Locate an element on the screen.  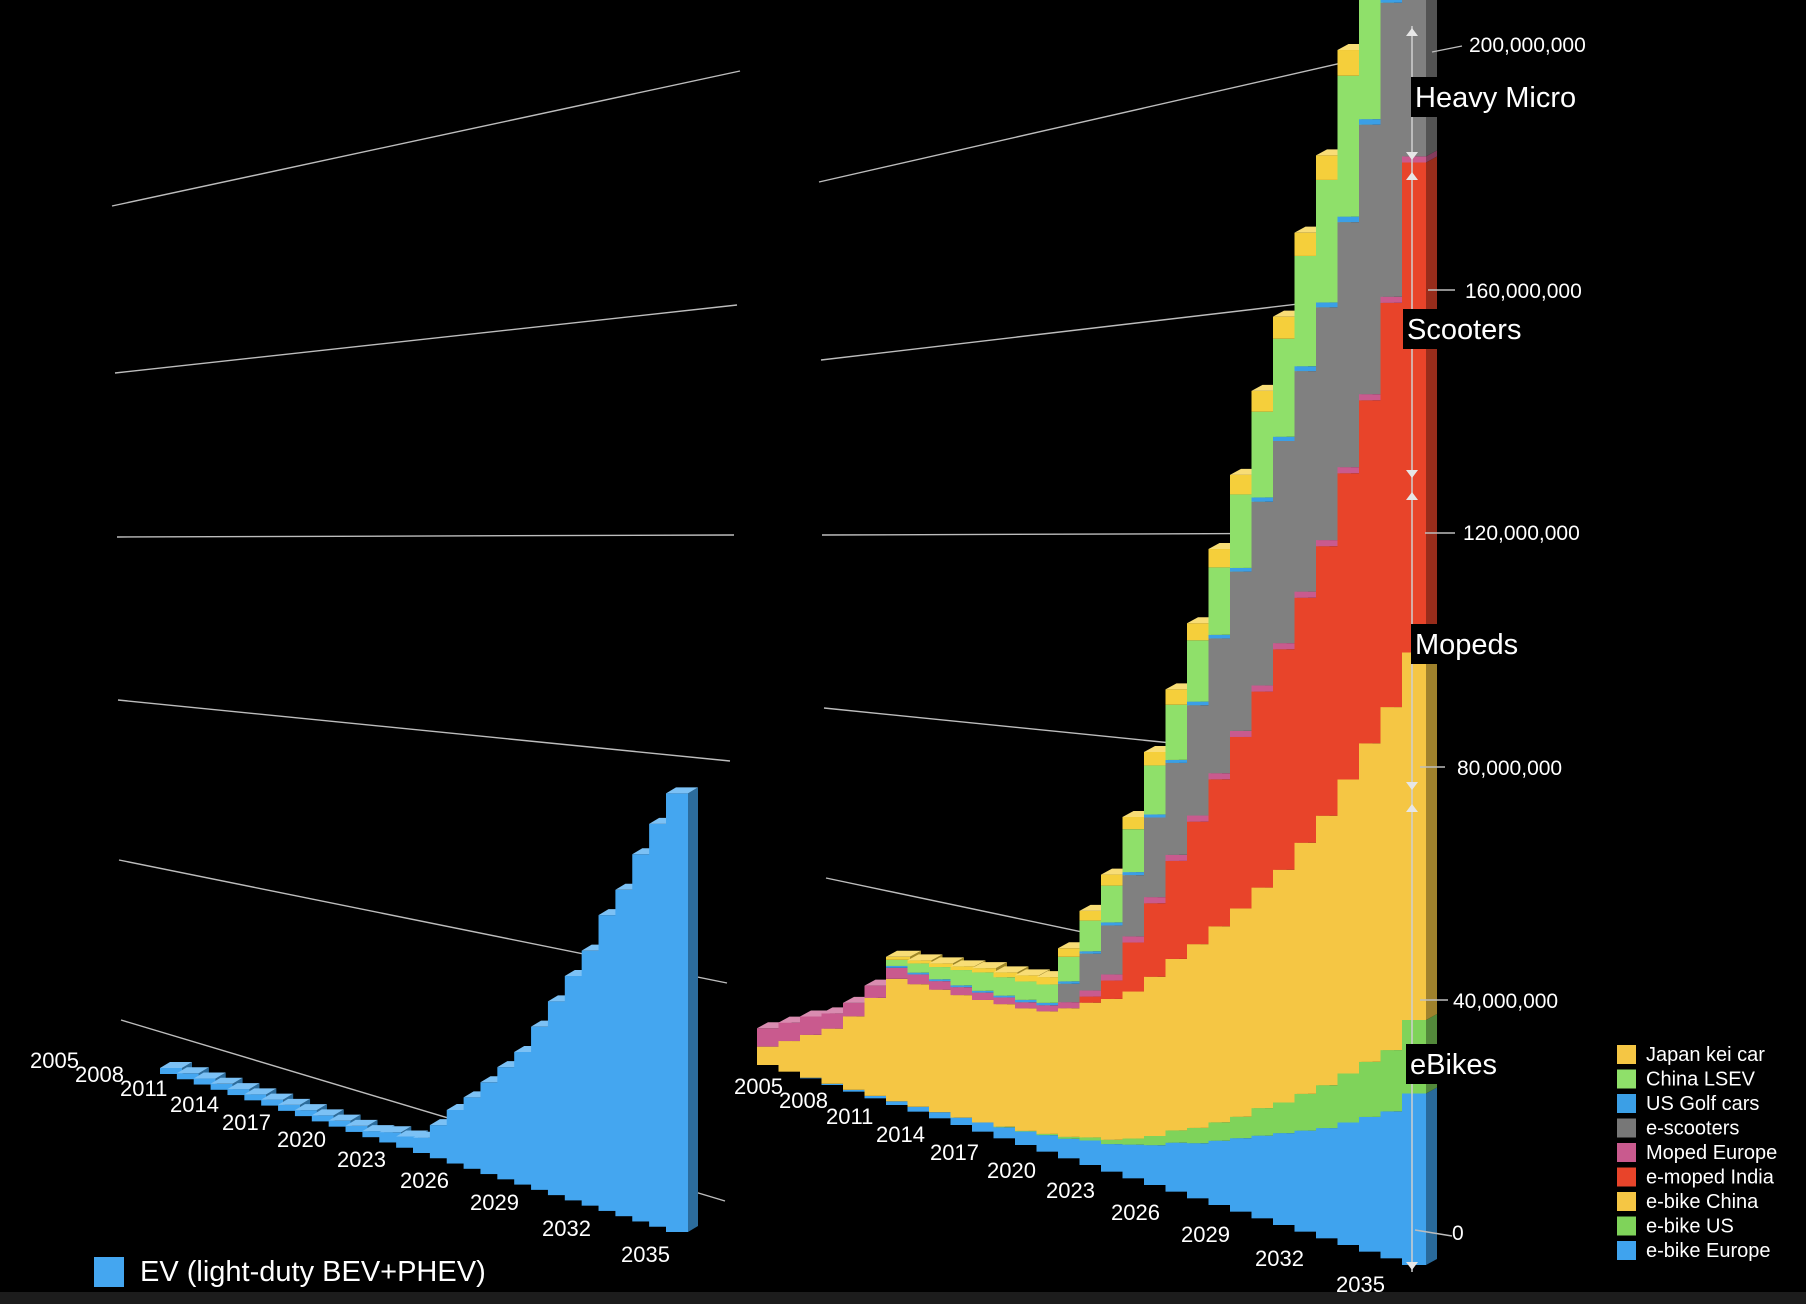
x-tick-label: 2032 is located at coordinates (1279, 1258).